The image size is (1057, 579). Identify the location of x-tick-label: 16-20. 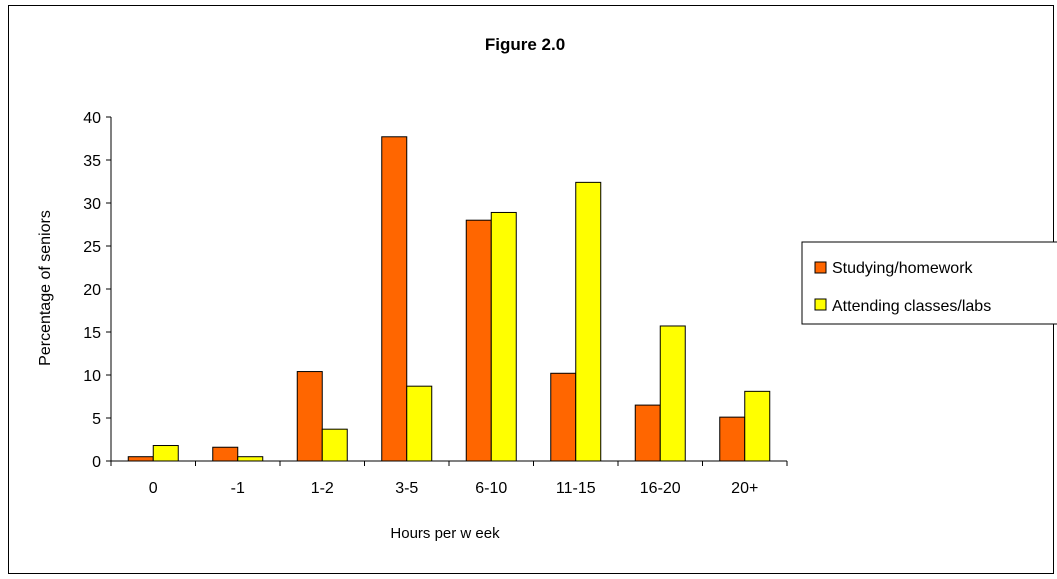
(660, 488).